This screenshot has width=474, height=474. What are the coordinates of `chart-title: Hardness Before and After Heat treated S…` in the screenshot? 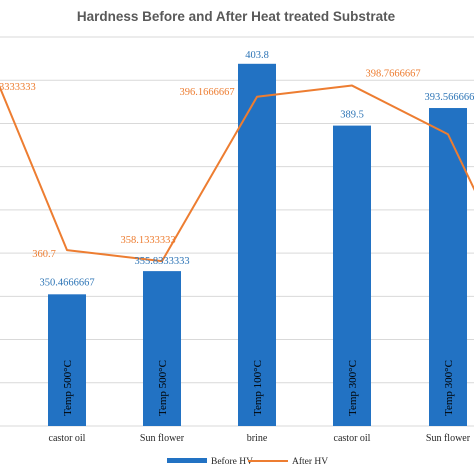 It's located at (236, 16).